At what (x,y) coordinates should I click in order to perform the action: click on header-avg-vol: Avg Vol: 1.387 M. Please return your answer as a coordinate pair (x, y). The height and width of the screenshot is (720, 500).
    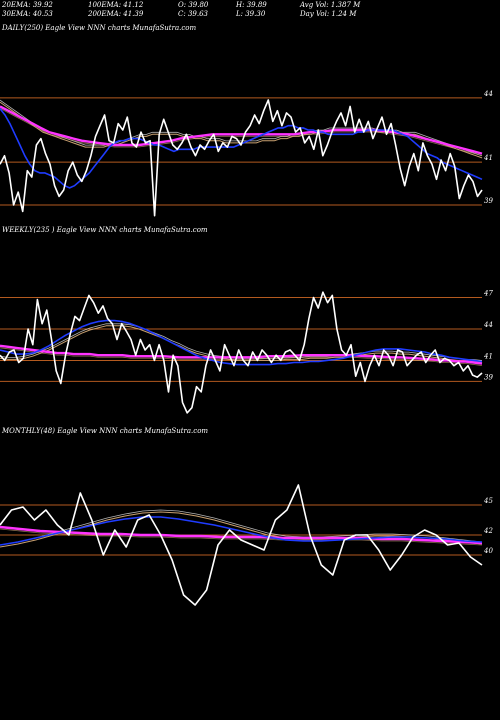
    Looking at the image, I should click on (330, 5).